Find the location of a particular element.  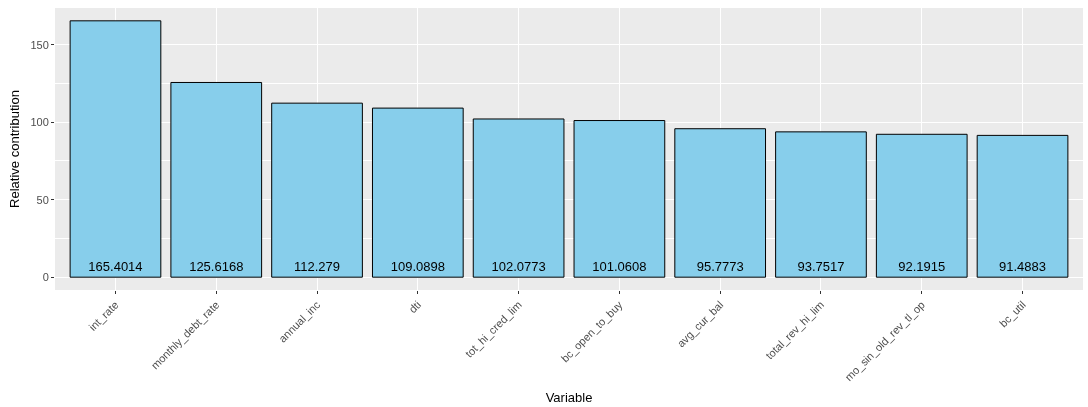

x-axis-title: Variable is located at coordinates (569, 397).